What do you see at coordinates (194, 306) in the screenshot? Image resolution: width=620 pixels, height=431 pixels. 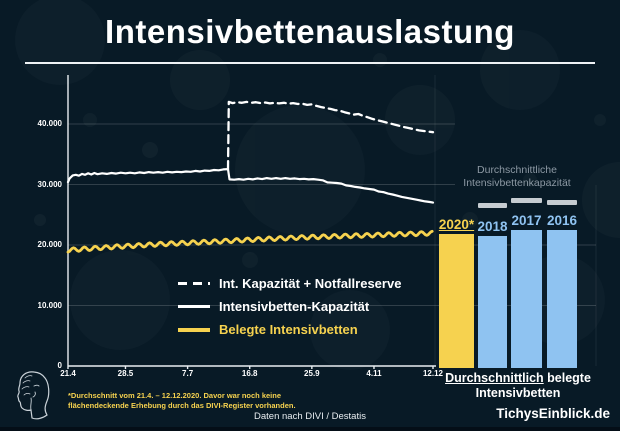 I see `solid-line-icon` at bounding box center [194, 306].